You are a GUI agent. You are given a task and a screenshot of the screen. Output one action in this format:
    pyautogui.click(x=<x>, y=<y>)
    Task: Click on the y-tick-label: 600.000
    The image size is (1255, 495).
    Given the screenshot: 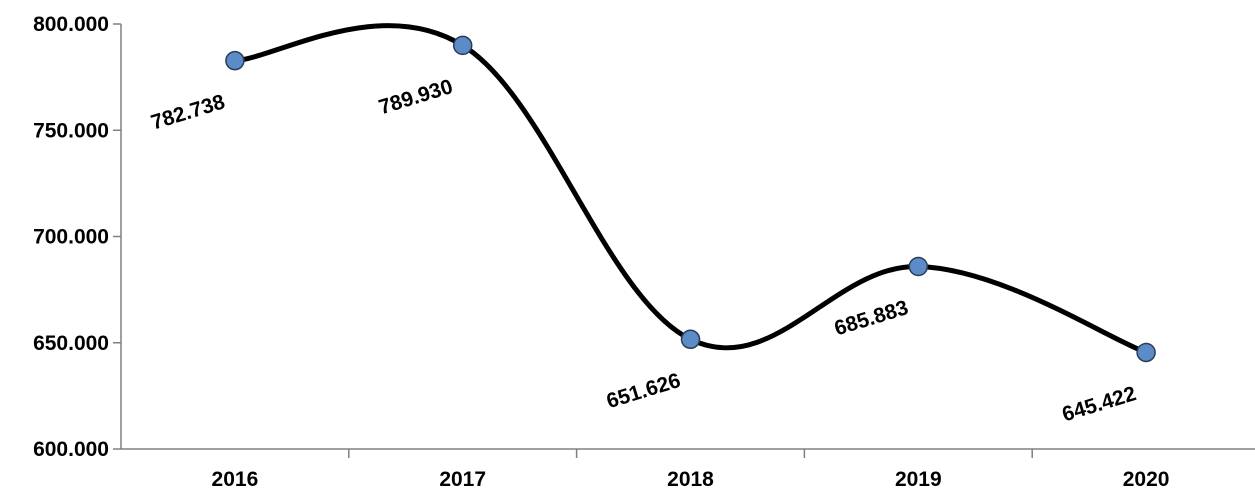 What is the action you would take?
    pyautogui.click(x=71, y=449)
    